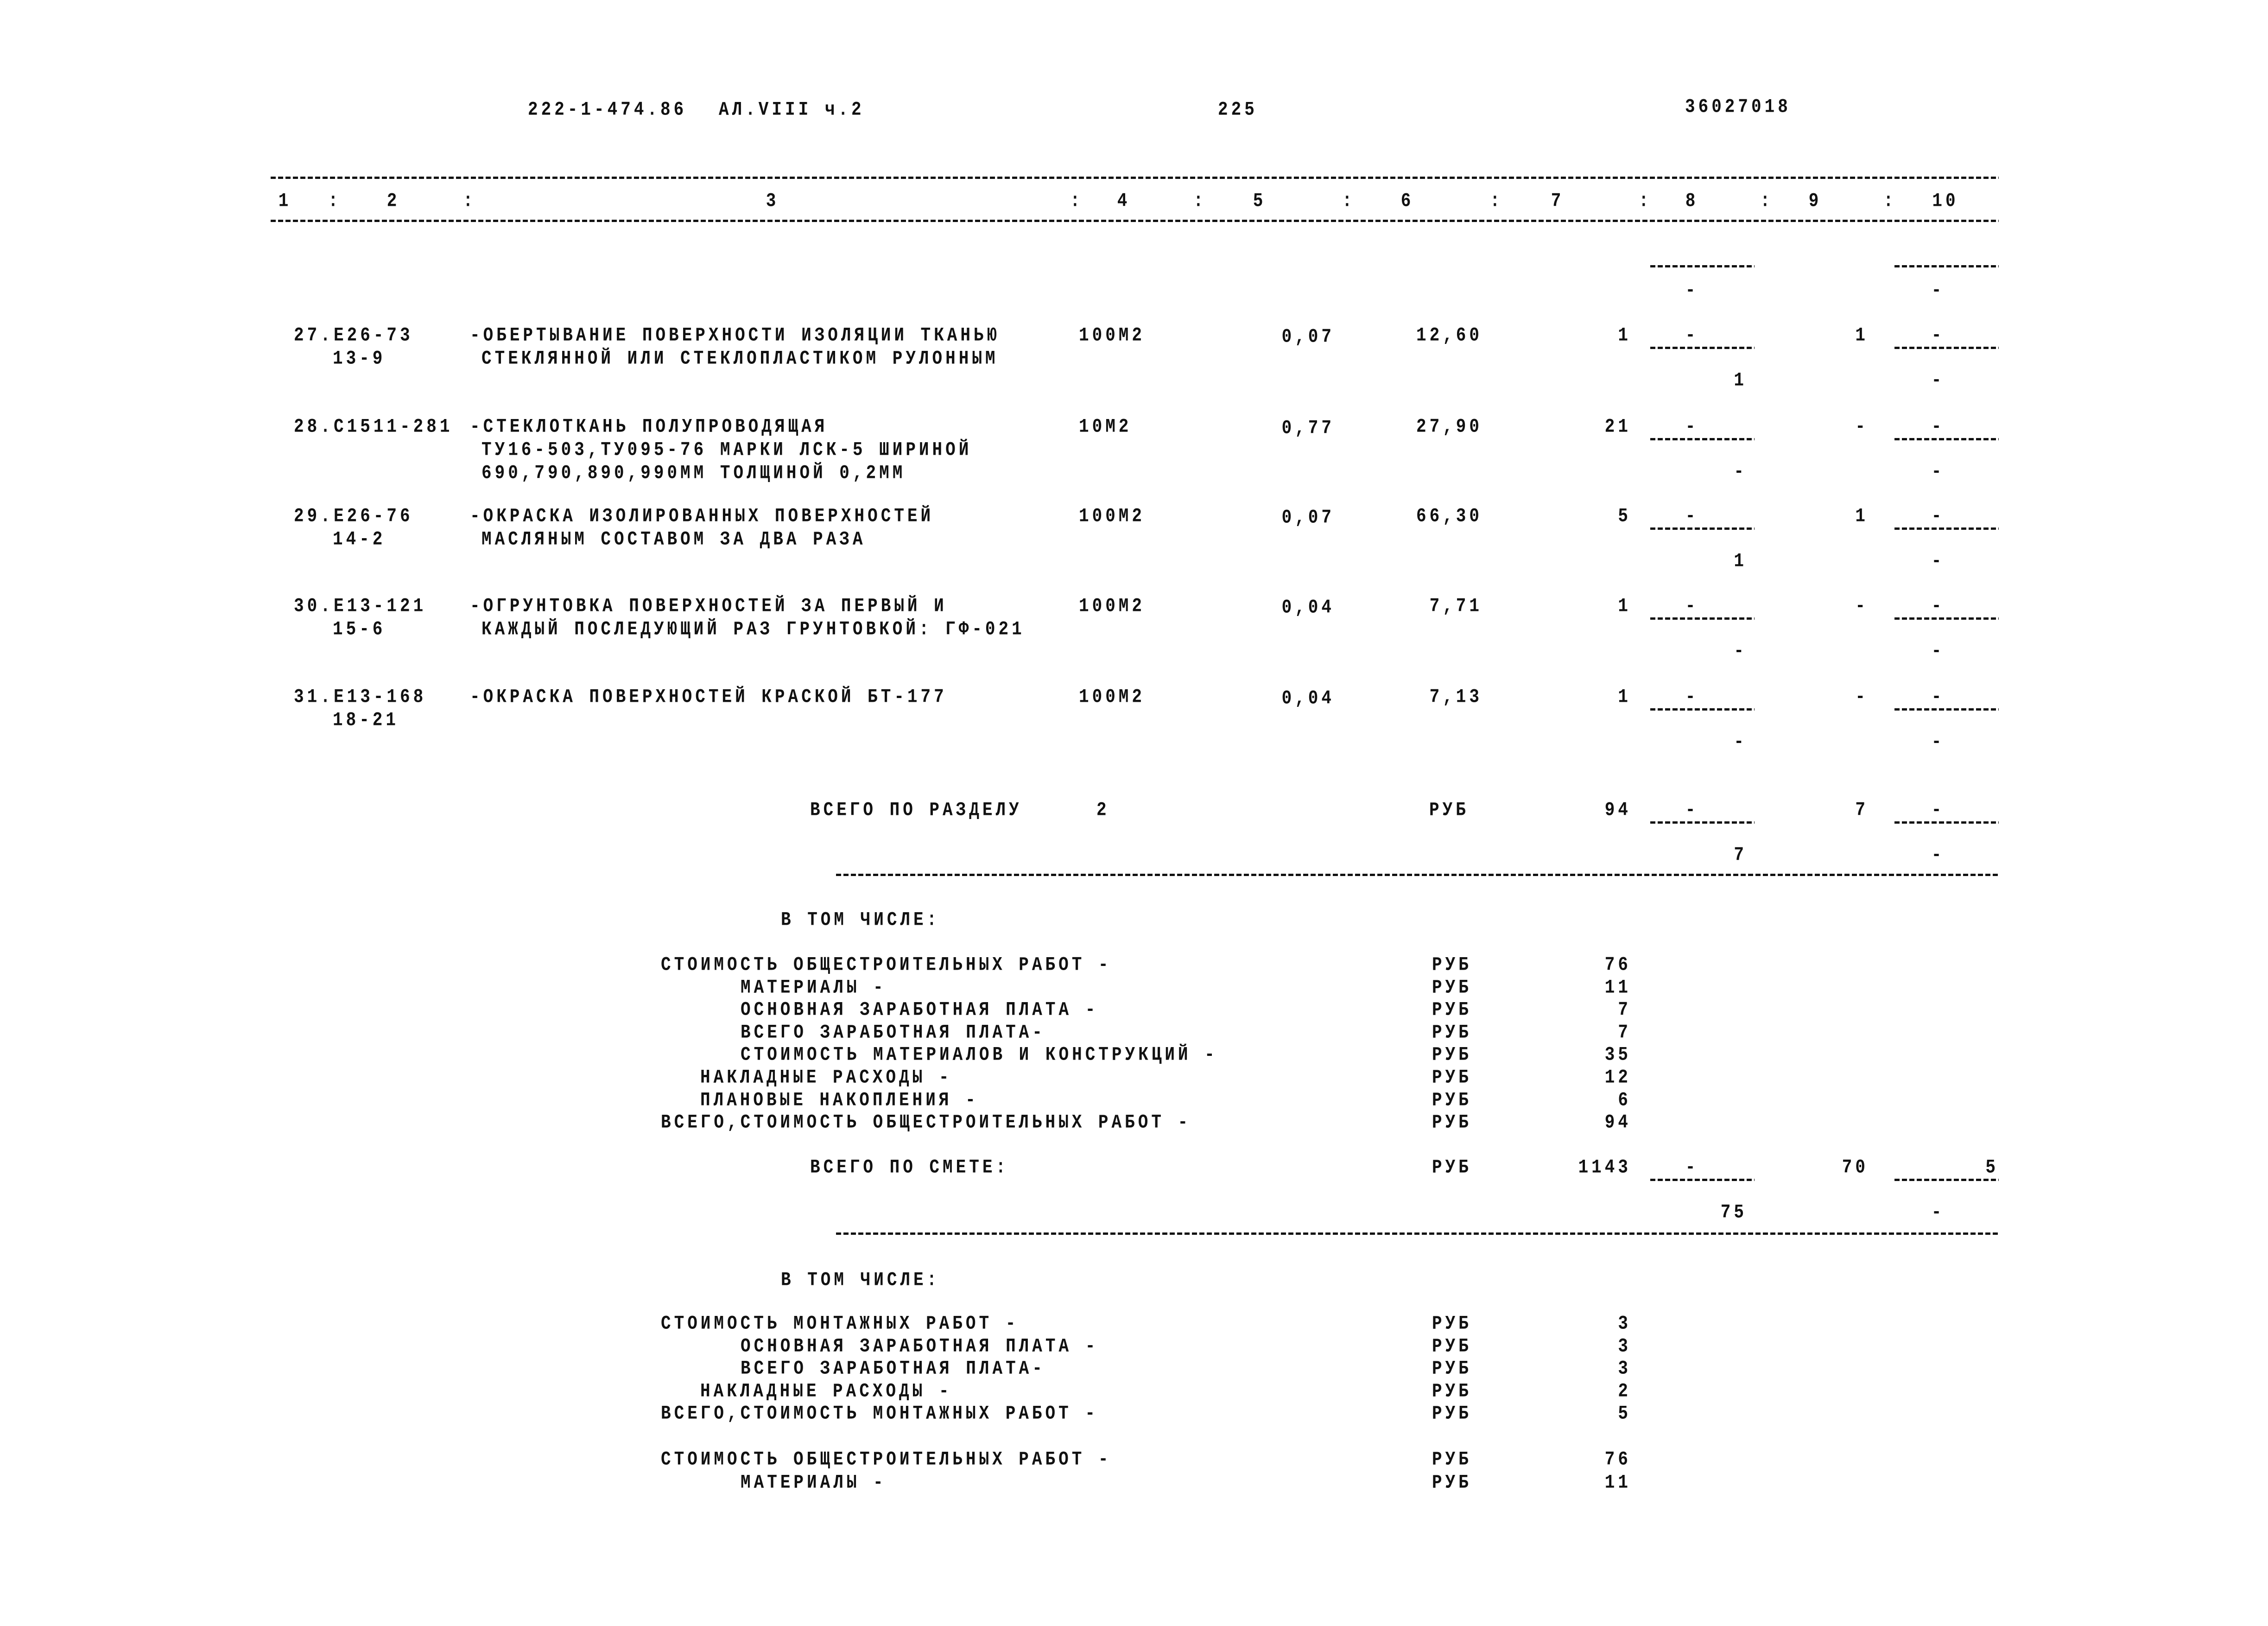  Describe the element at coordinates (1617, 1482) in the screenshot. I see `breakdown-value: 11` at that location.